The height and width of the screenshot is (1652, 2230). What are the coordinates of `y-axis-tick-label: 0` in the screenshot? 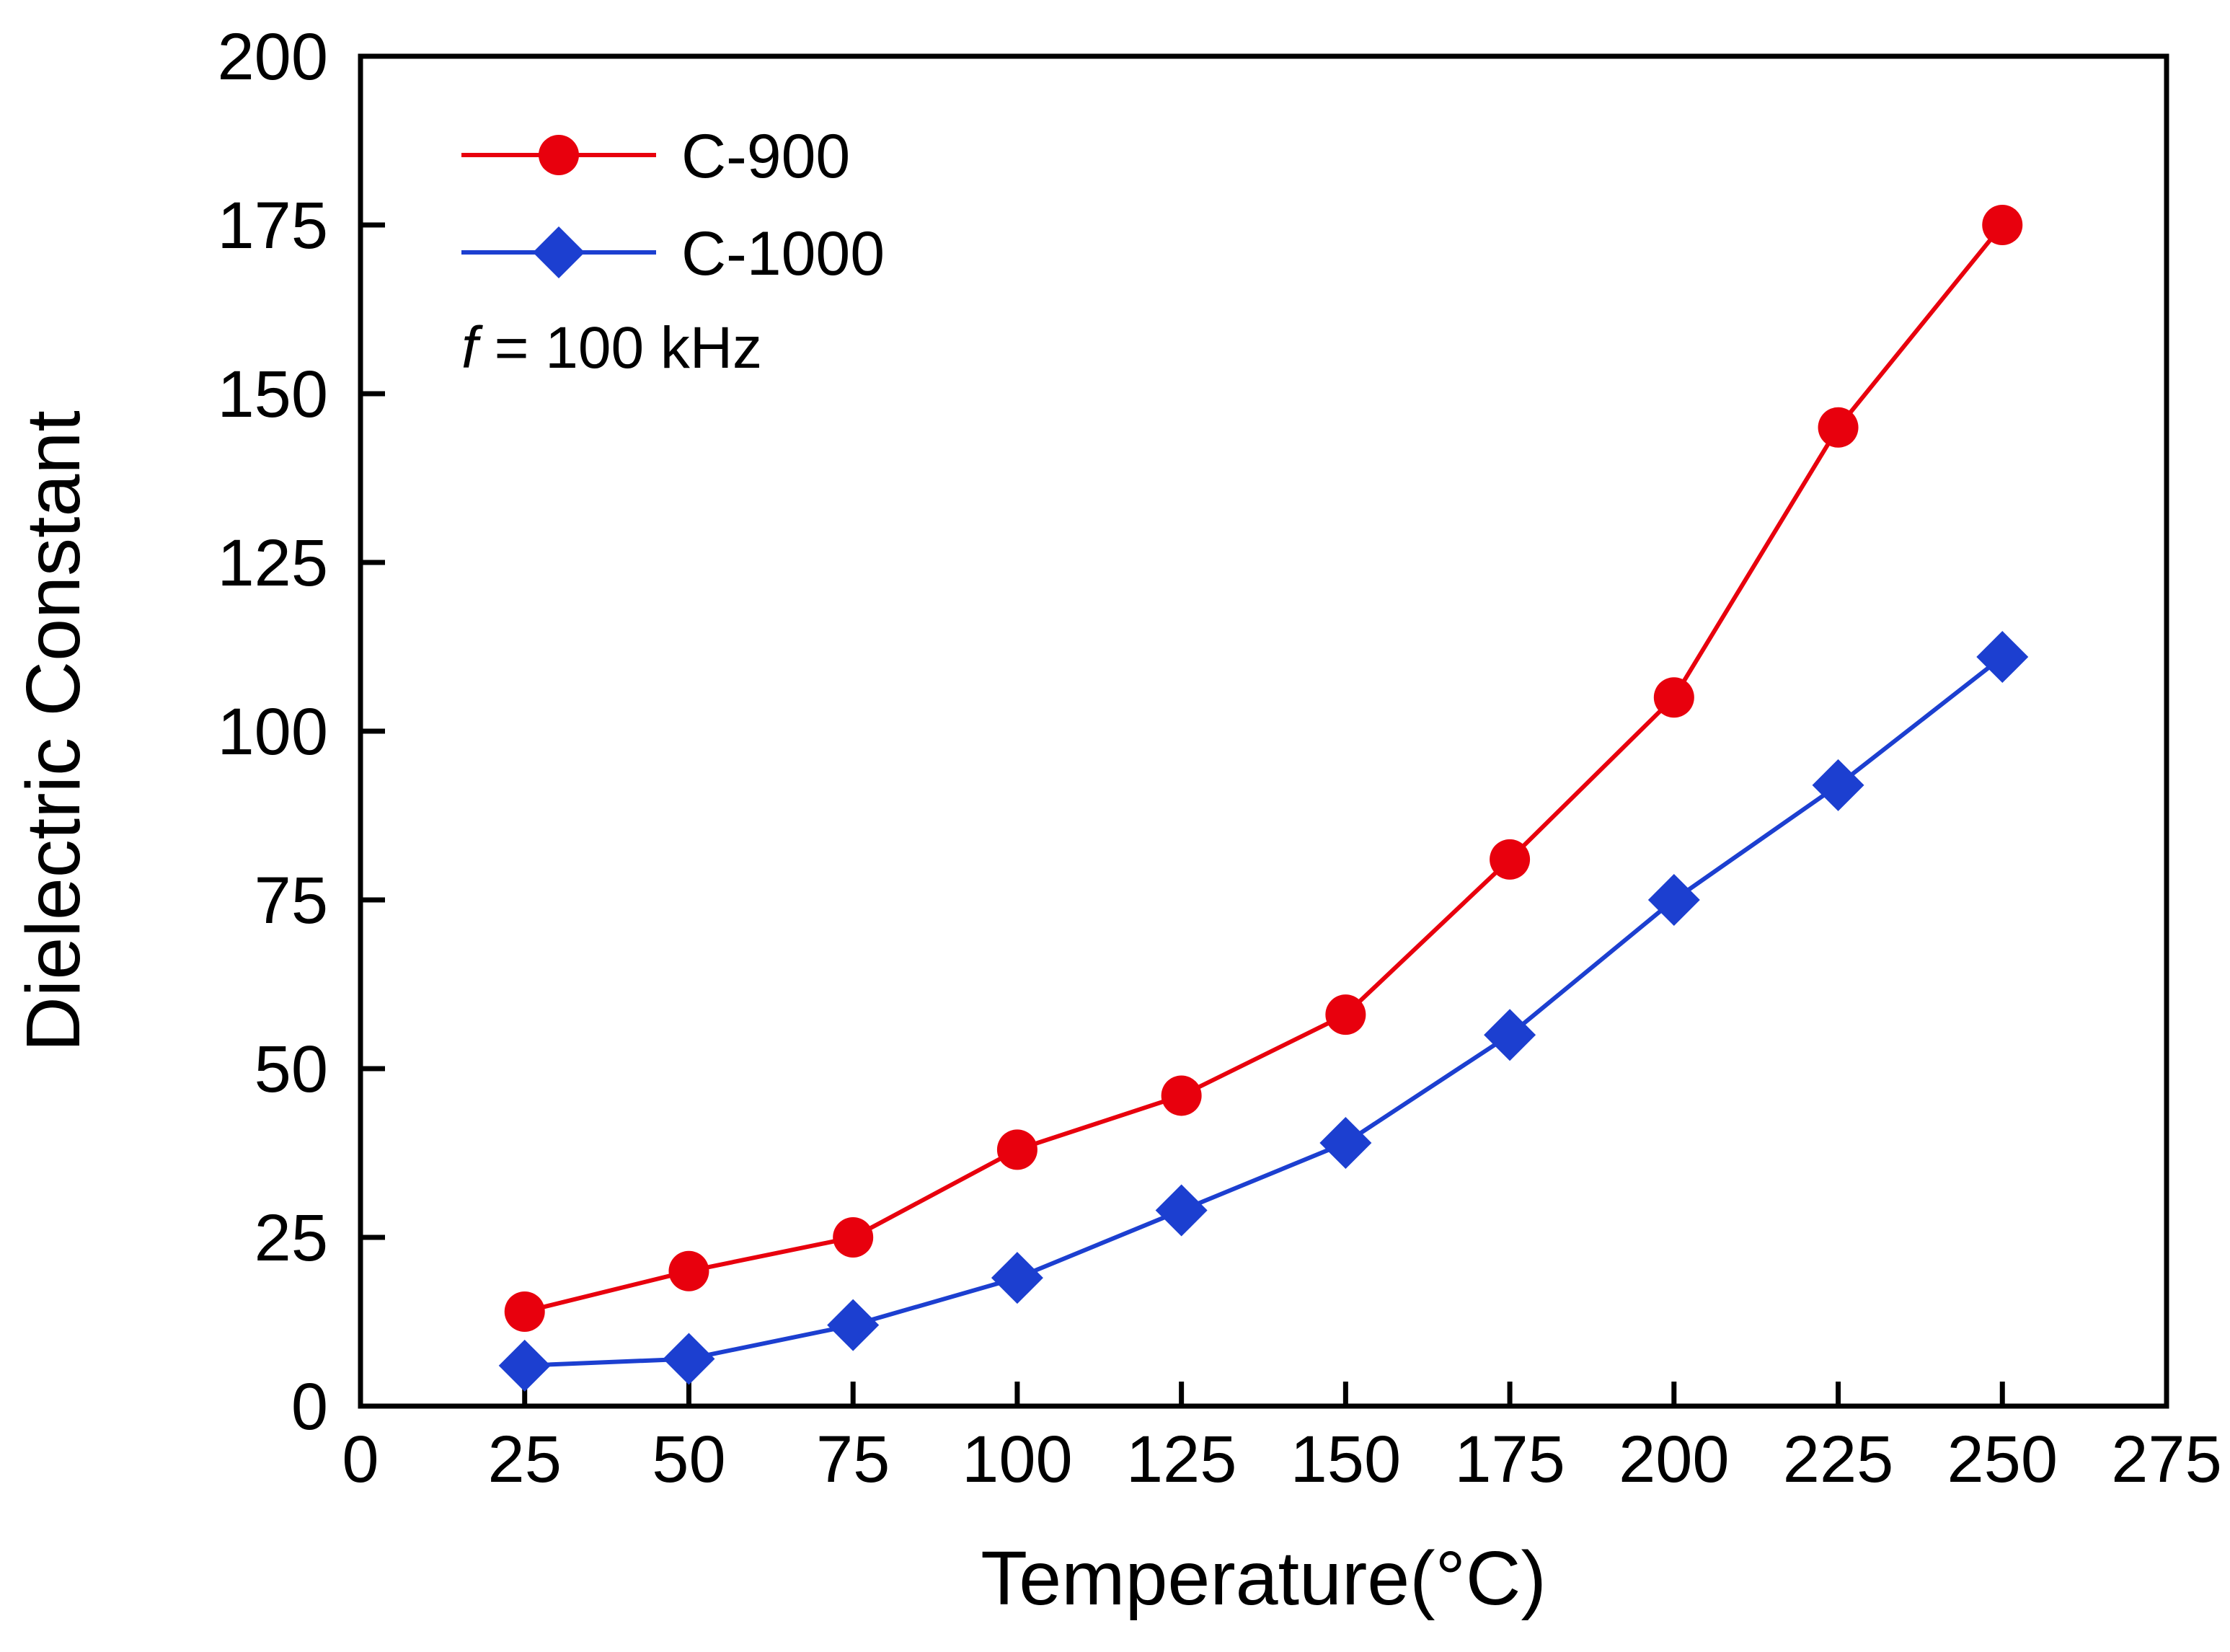 It's located at (309, 1407).